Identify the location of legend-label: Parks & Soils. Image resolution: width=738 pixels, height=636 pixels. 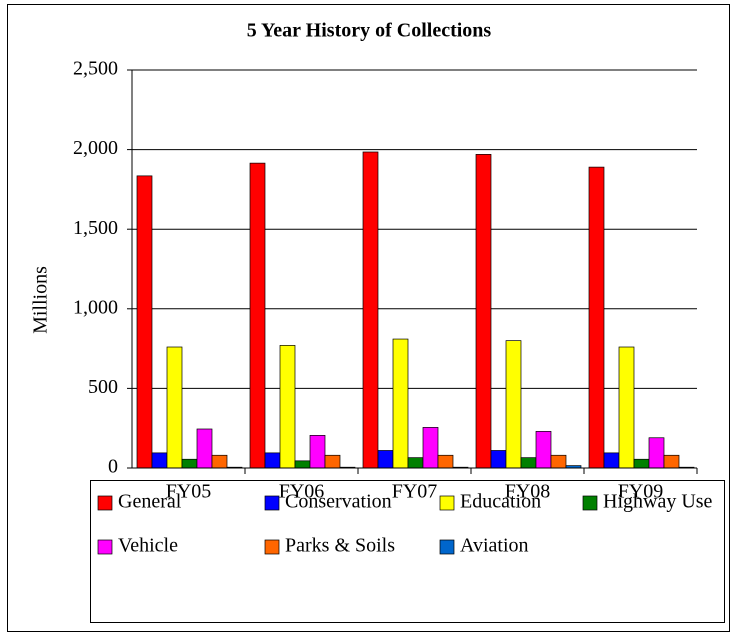
(340, 546).